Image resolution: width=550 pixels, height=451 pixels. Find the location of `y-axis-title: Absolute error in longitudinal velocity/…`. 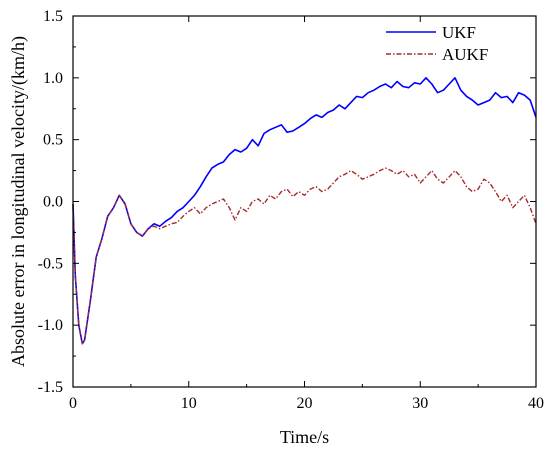

y-axis-title: Absolute error in longitudinal velocity/… is located at coordinates (18, 201).